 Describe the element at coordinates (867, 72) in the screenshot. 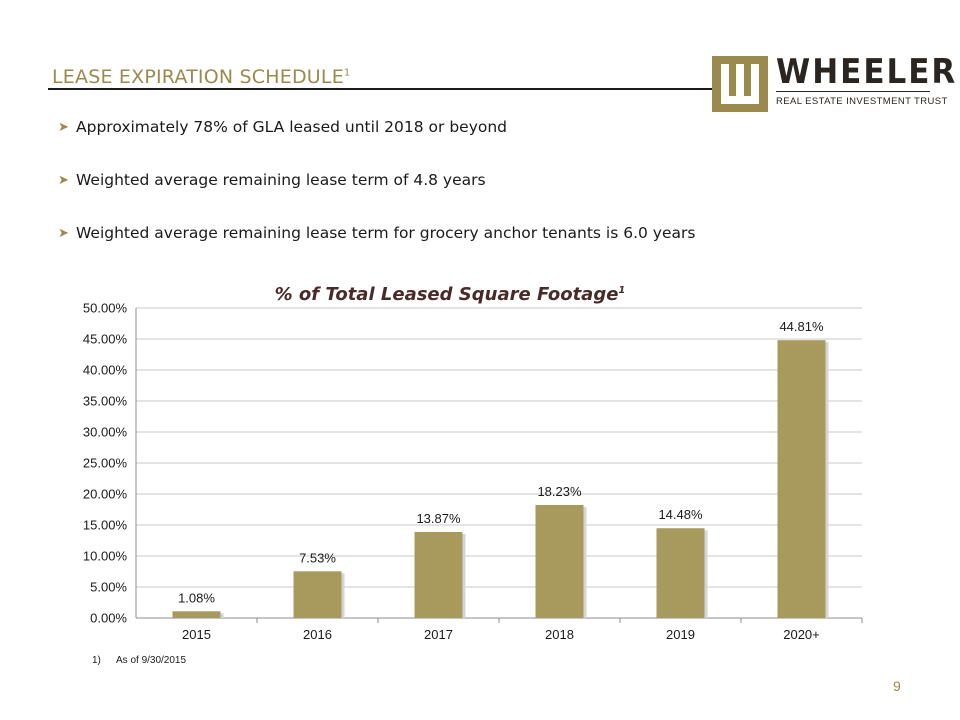

I see `logo-name: WHEELER` at that location.